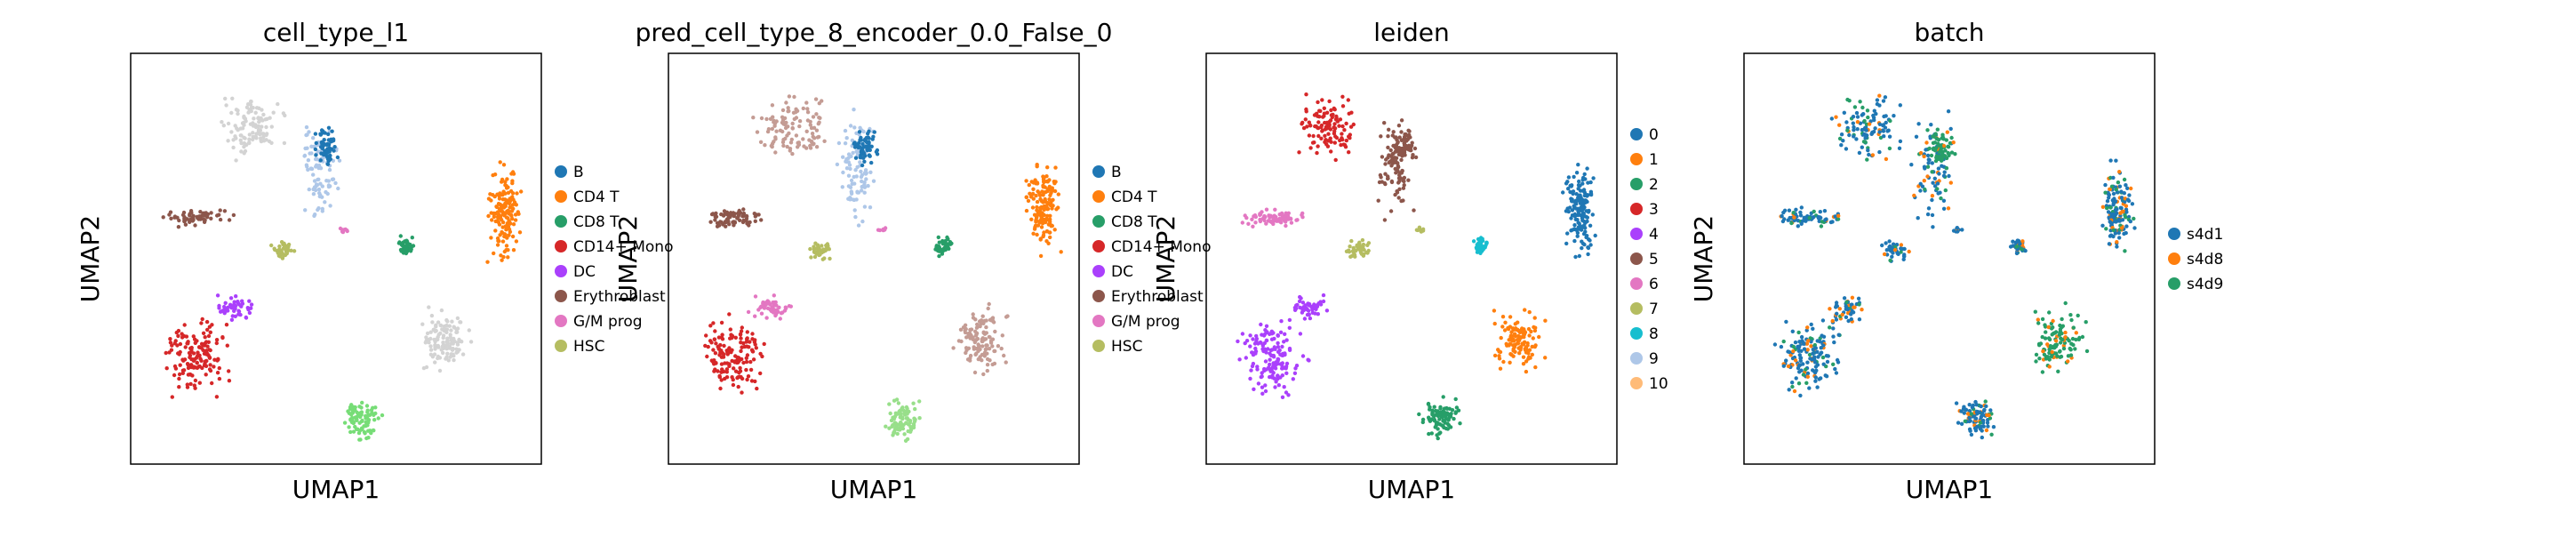  What do you see at coordinates (1098, 196) in the screenshot?
I see `legend-marker` at bounding box center [1098, 196].